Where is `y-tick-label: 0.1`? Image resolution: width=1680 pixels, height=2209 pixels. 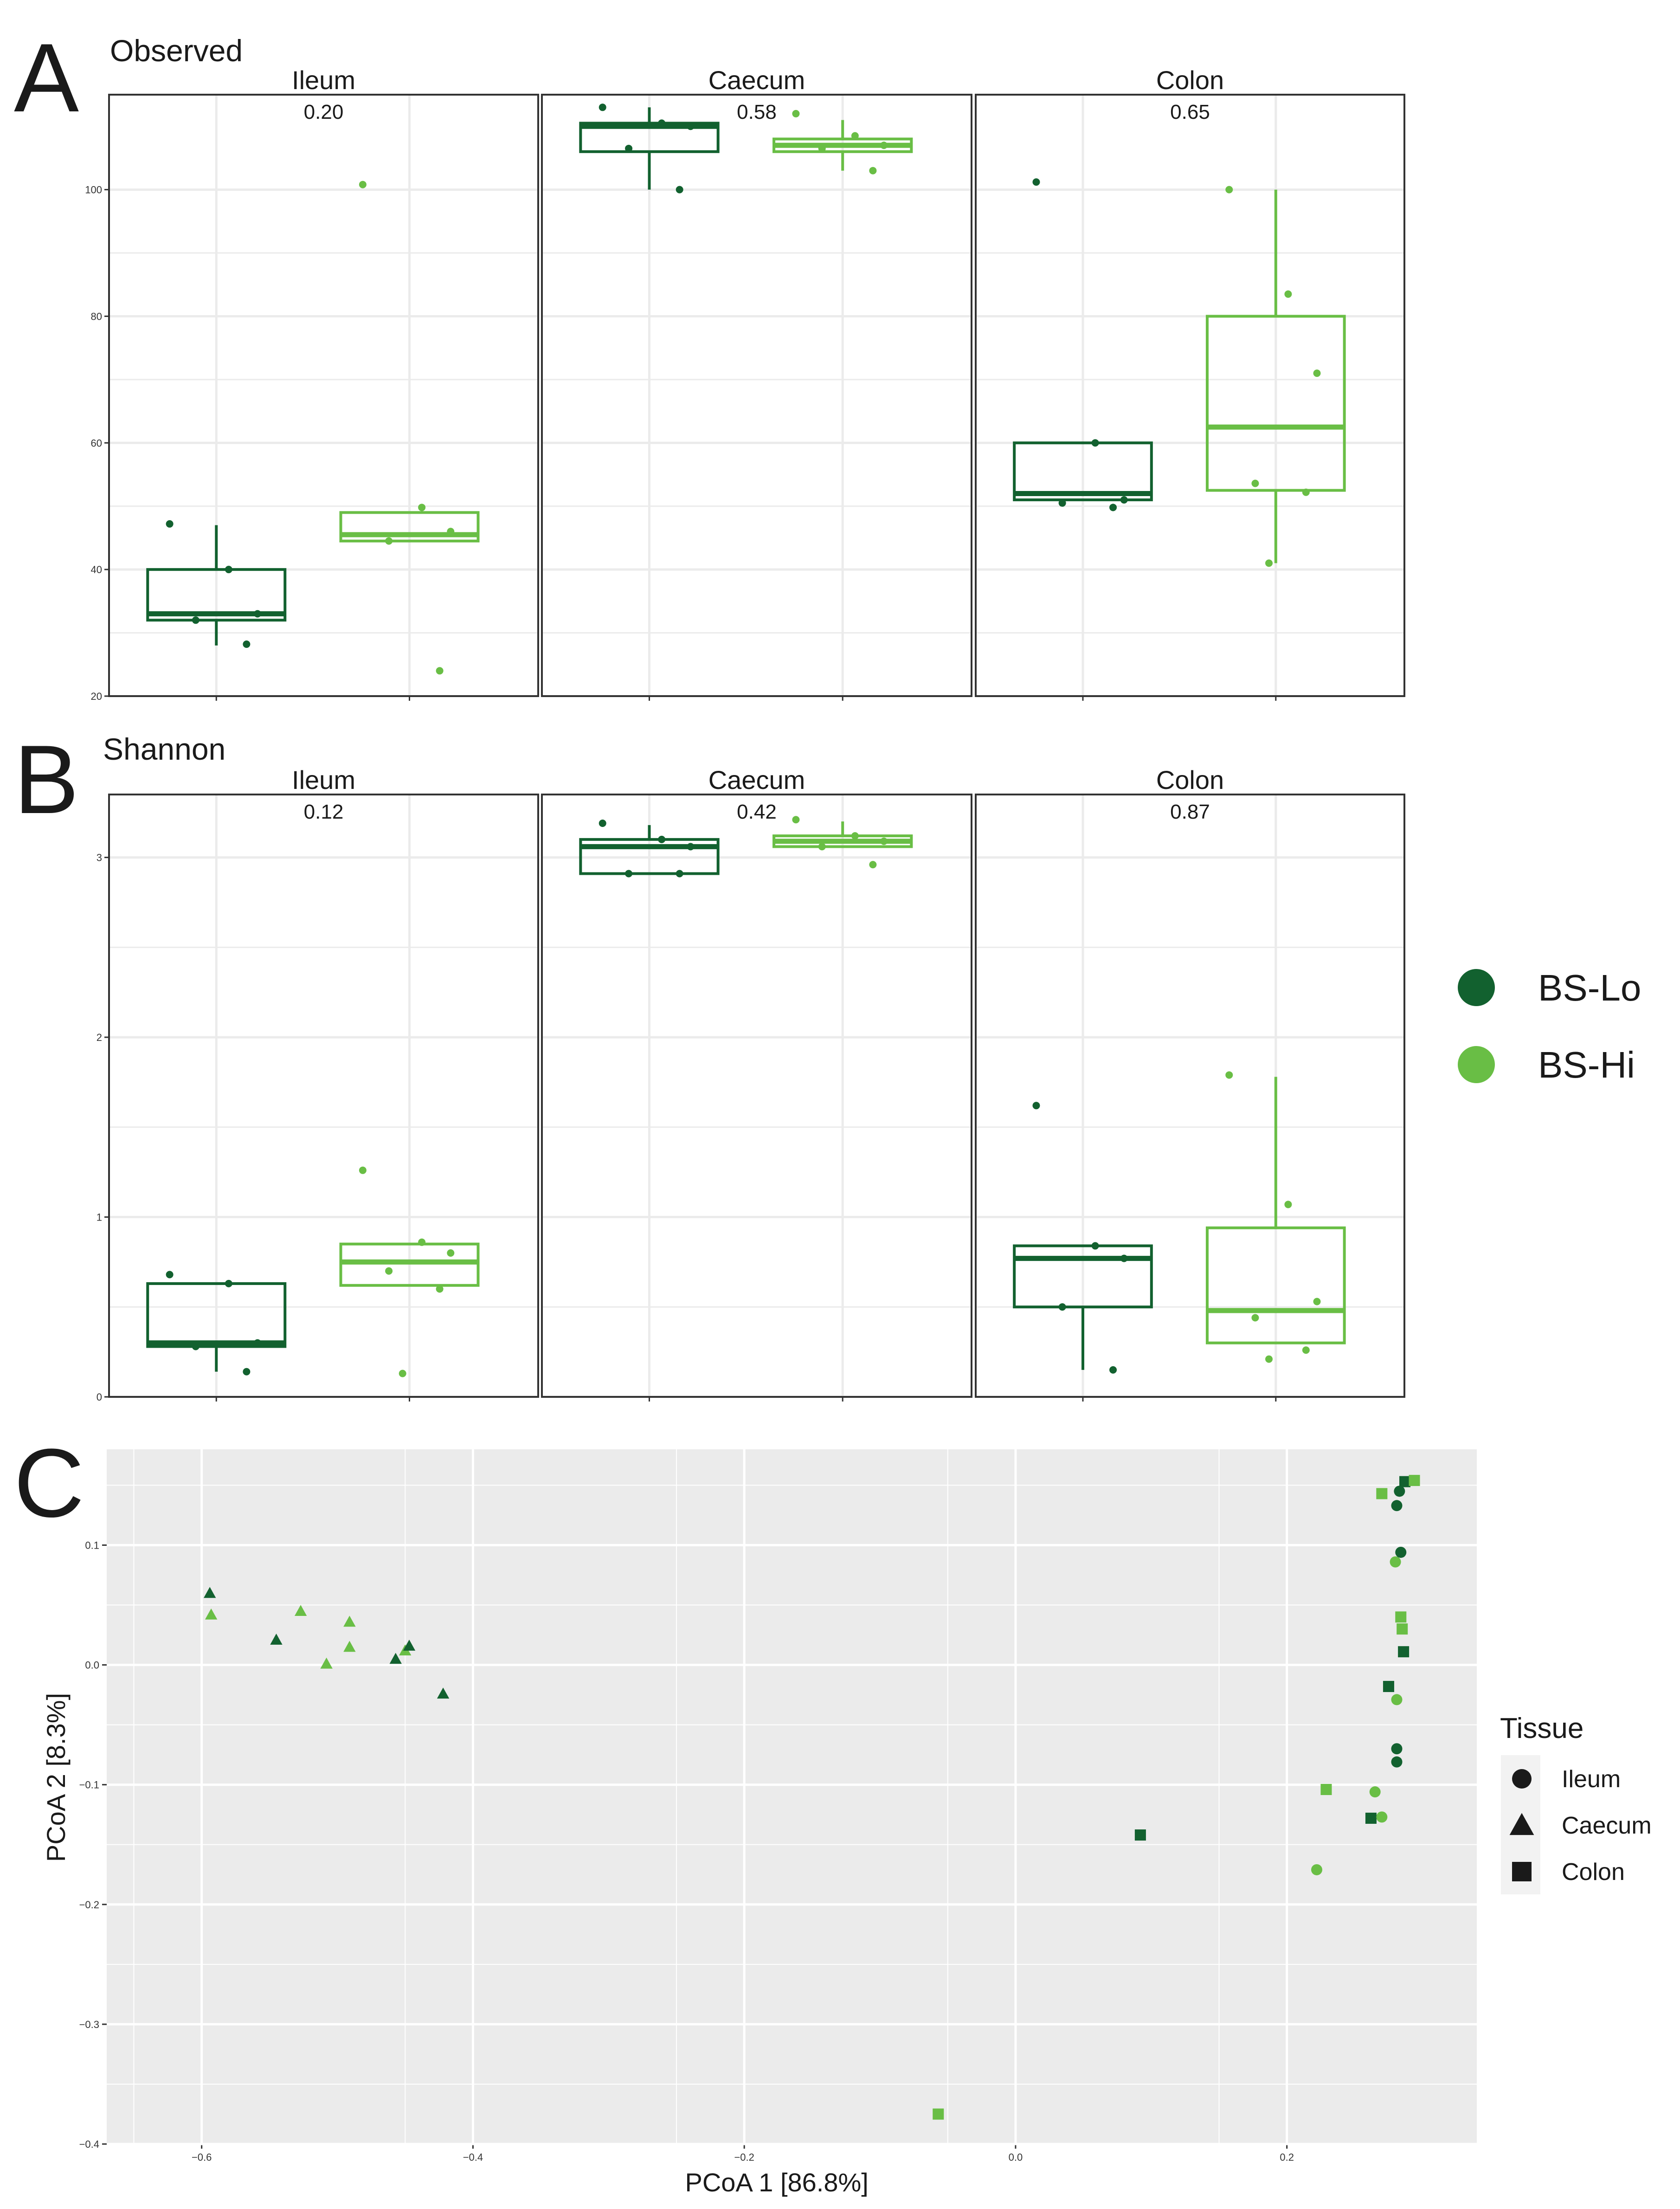 y-tick-label: 0.1 is located at coordinates (92, 1545).